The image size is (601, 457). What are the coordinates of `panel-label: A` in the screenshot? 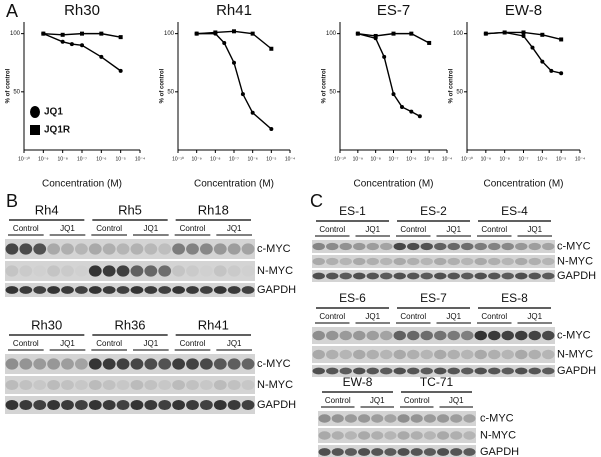 It's located at (12, 11).